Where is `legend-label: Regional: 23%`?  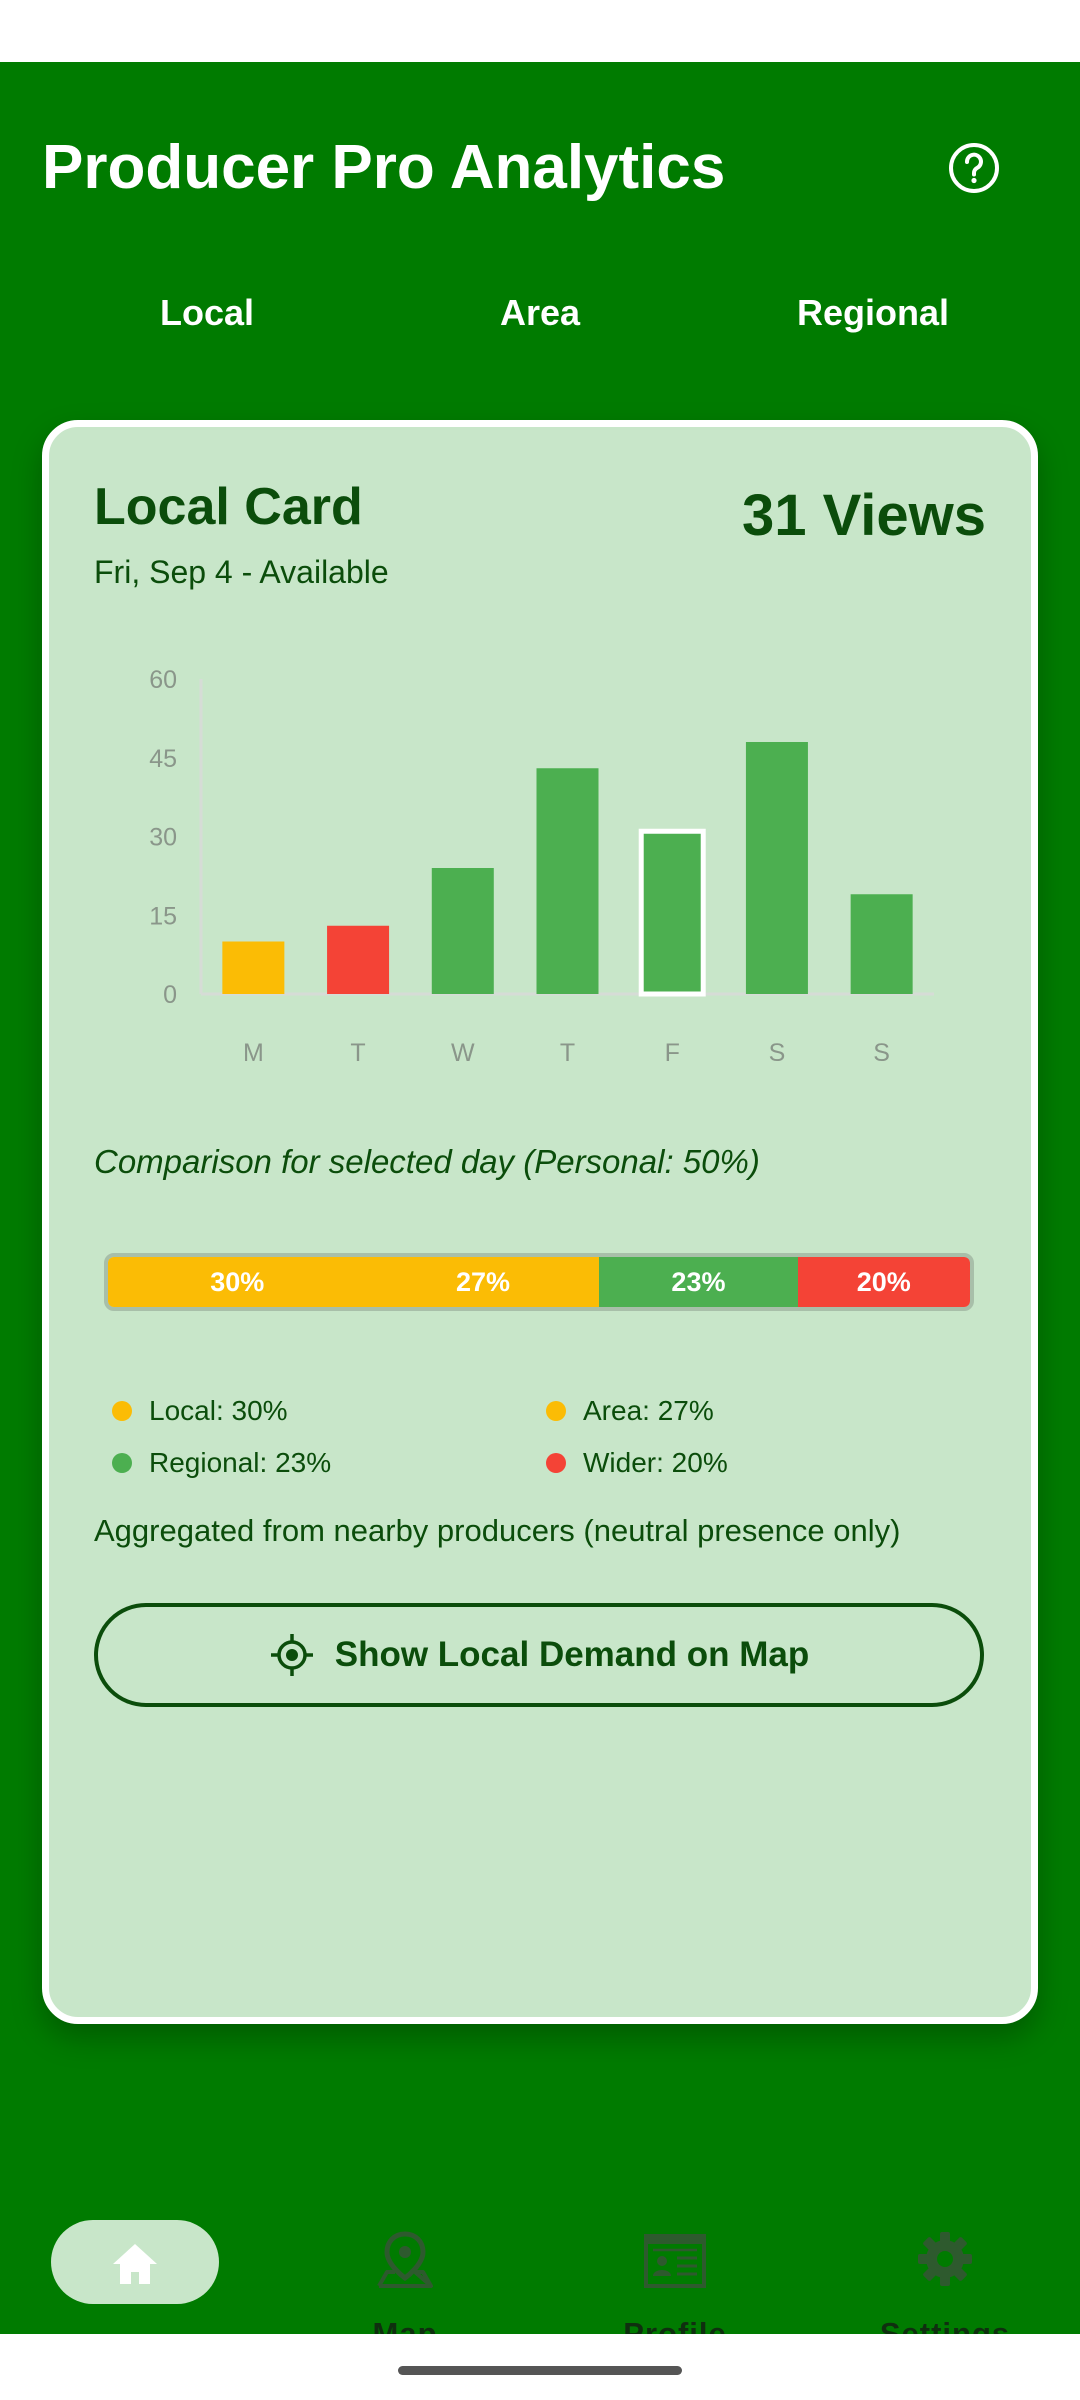 legend-label: Regional: 23% is located at coordinates (240, 1462).